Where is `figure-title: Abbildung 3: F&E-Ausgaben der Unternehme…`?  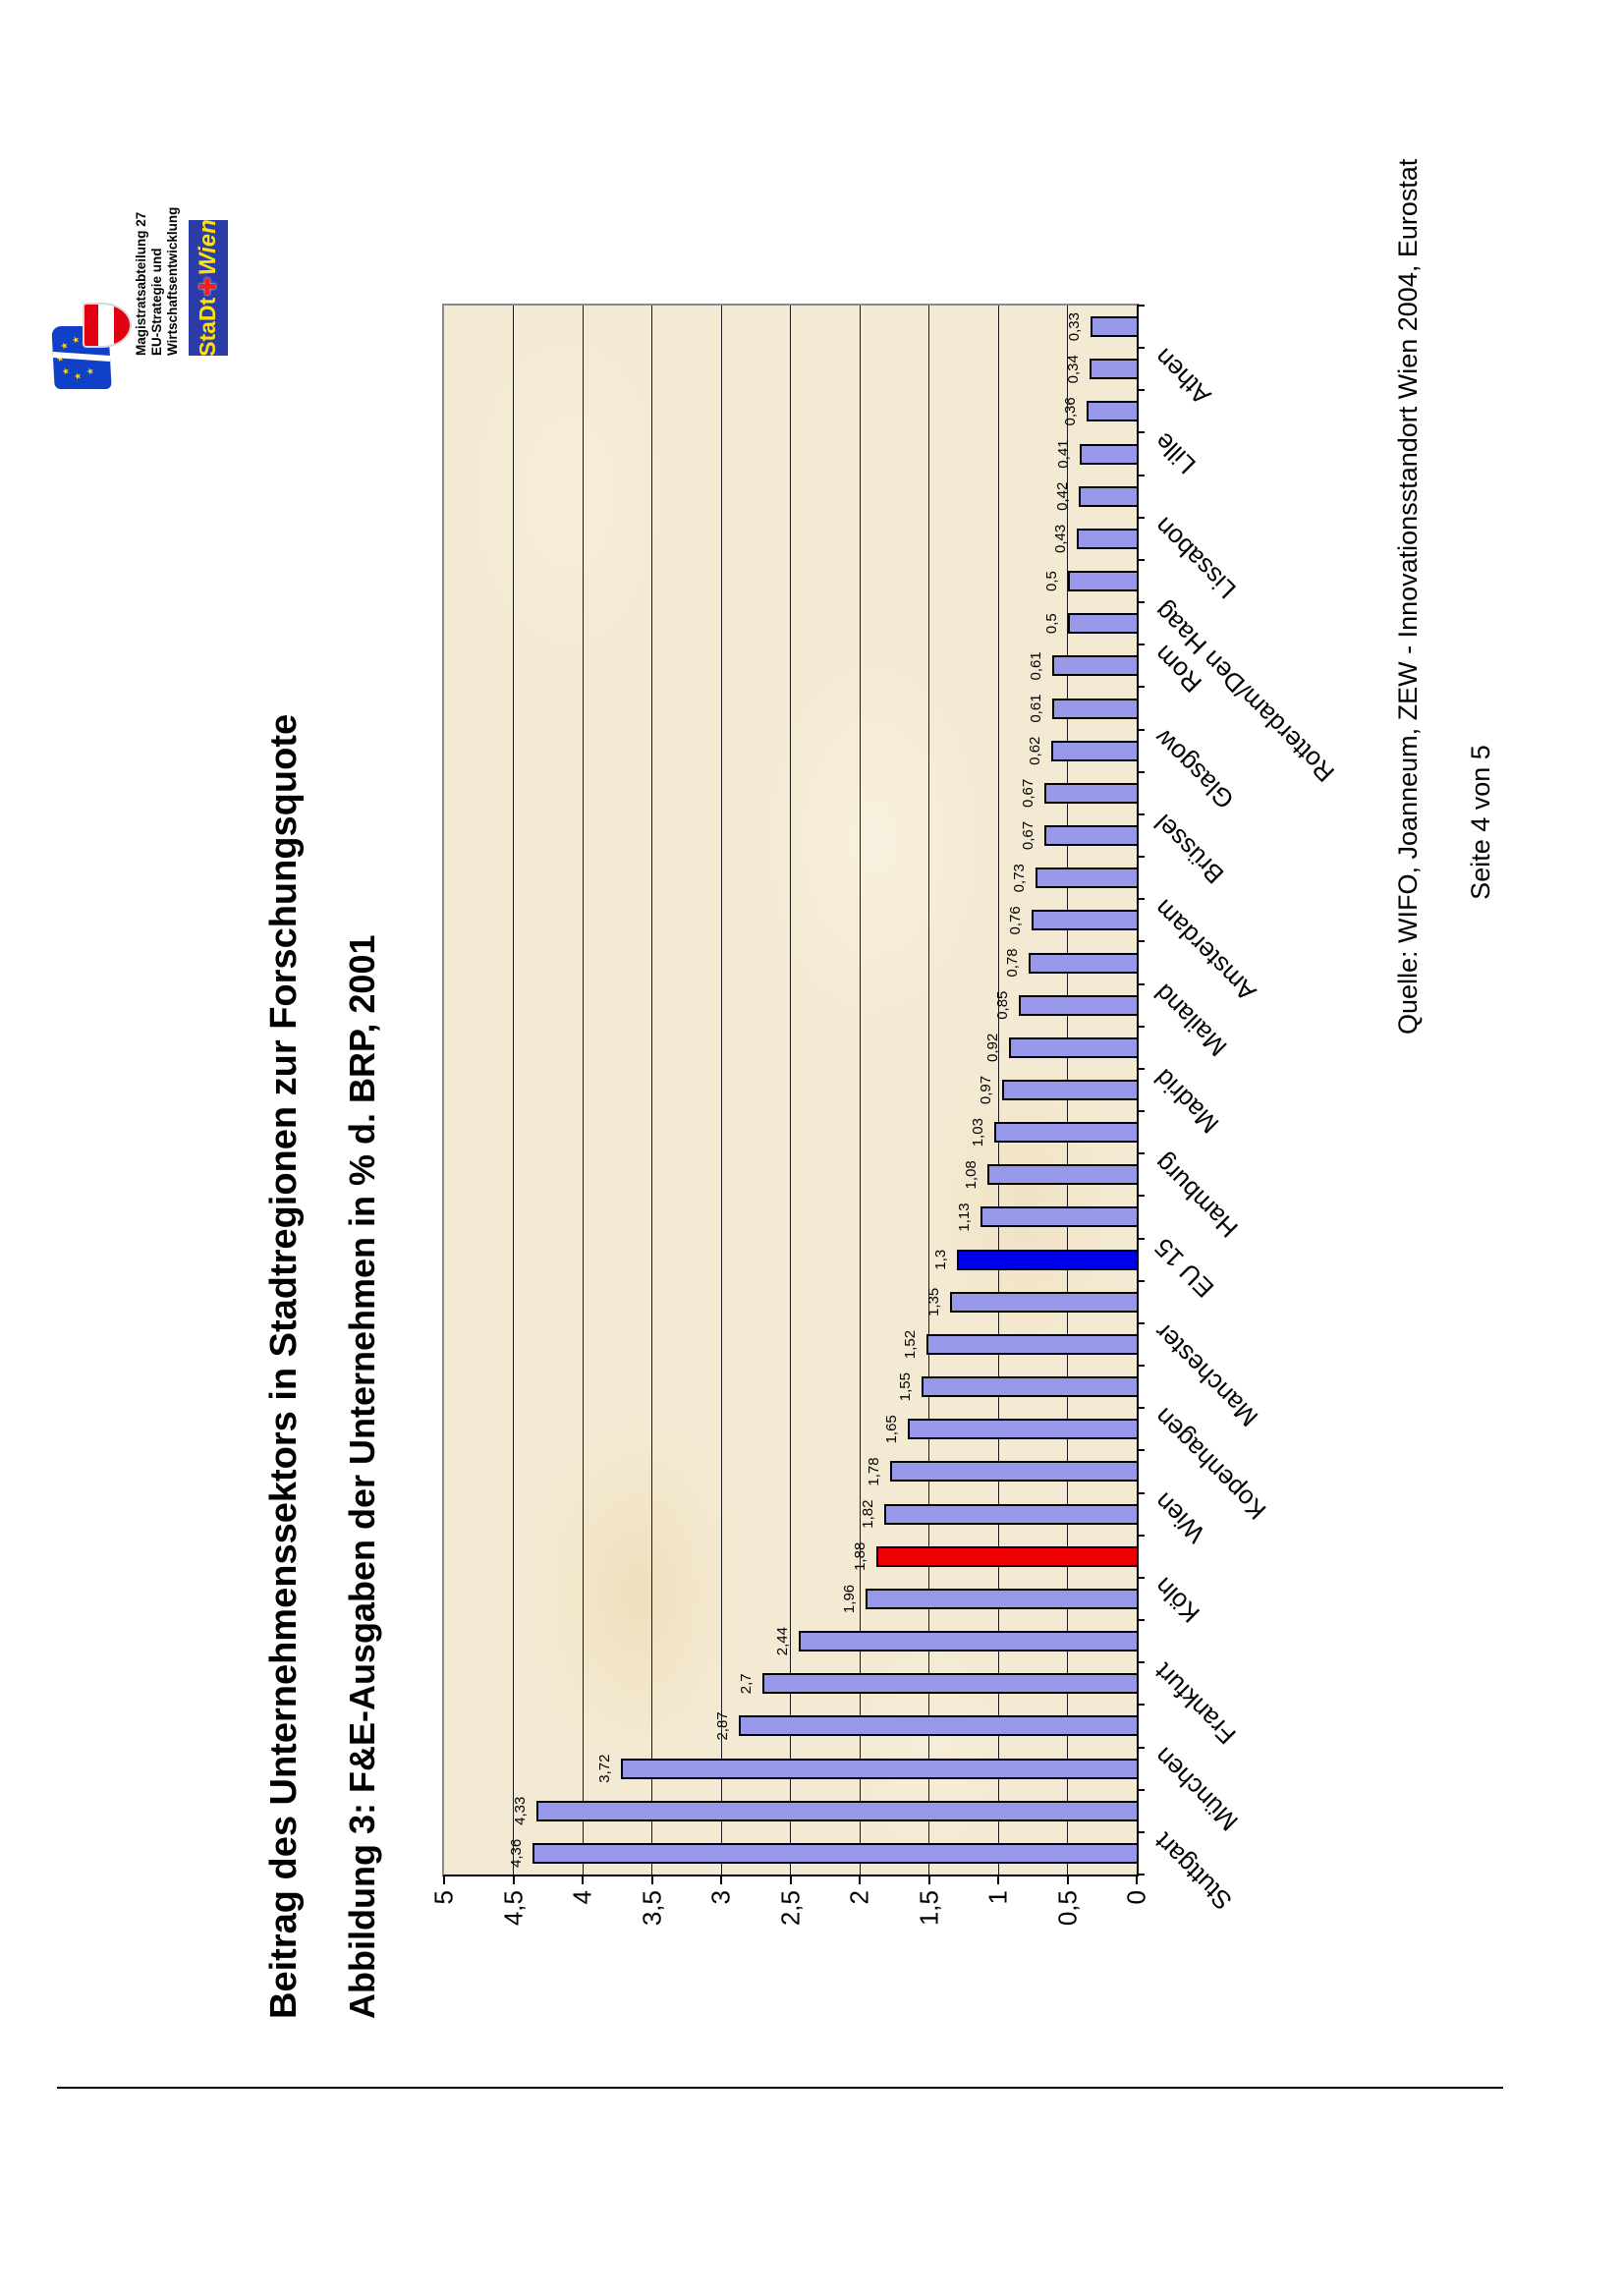
figure-title: Abbildung 3: F&E-Ausgaben der Unternehme… is located at coordinates (362, 1477).